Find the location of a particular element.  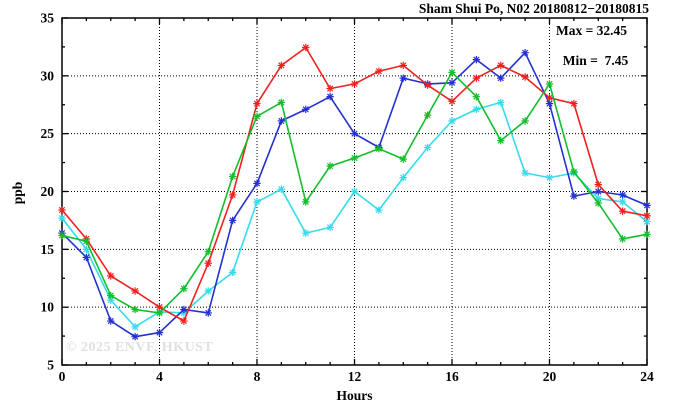

max-min-annotation: Max = 32.45 Min = 7.45 is located at coordinates (592, 45).